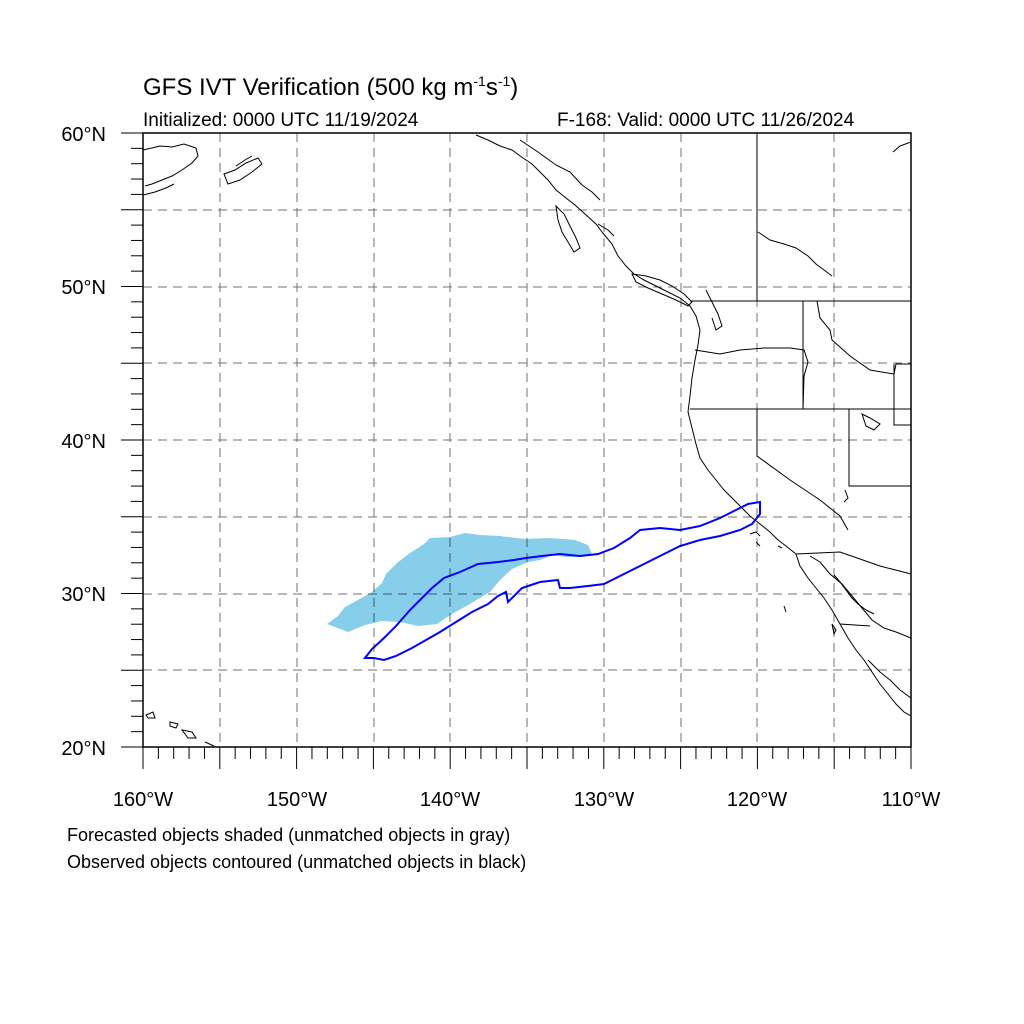 This screenshot has width=1024, height=1024. I want to click on lon-label-110w: 110°W, so click(911, 800).